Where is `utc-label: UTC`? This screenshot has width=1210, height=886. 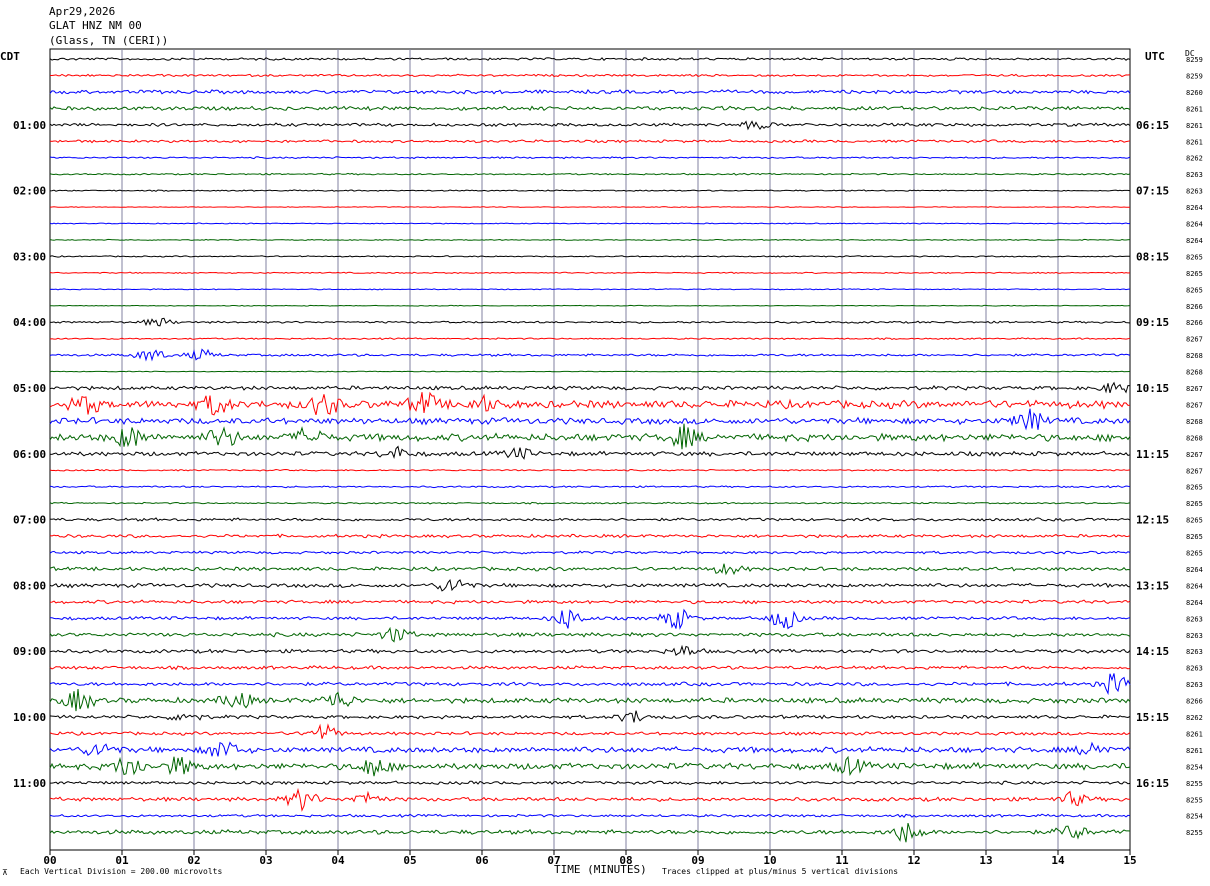 utc-label: UTC is located at coordinates (1155, 56).